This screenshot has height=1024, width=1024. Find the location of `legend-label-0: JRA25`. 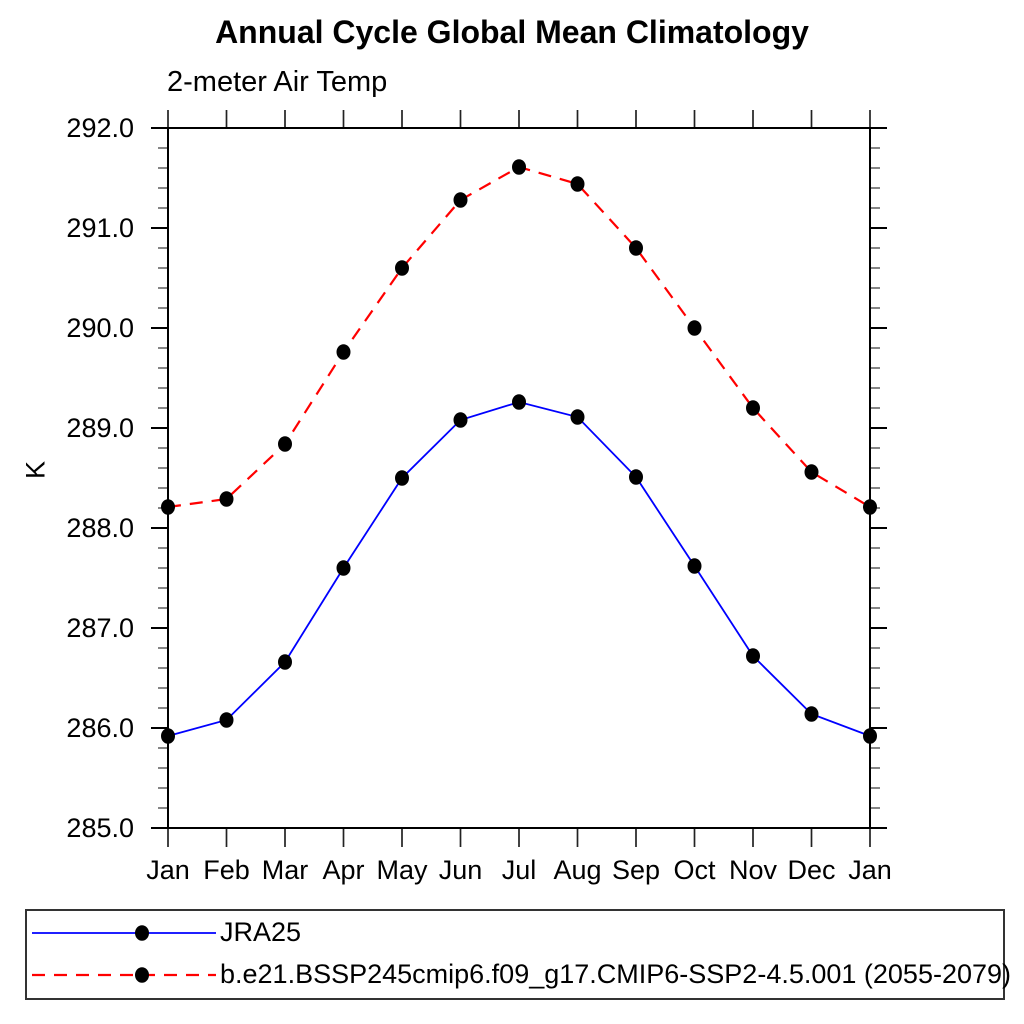

legend-label-0: JRA25 is located at coordinates (261, 932).